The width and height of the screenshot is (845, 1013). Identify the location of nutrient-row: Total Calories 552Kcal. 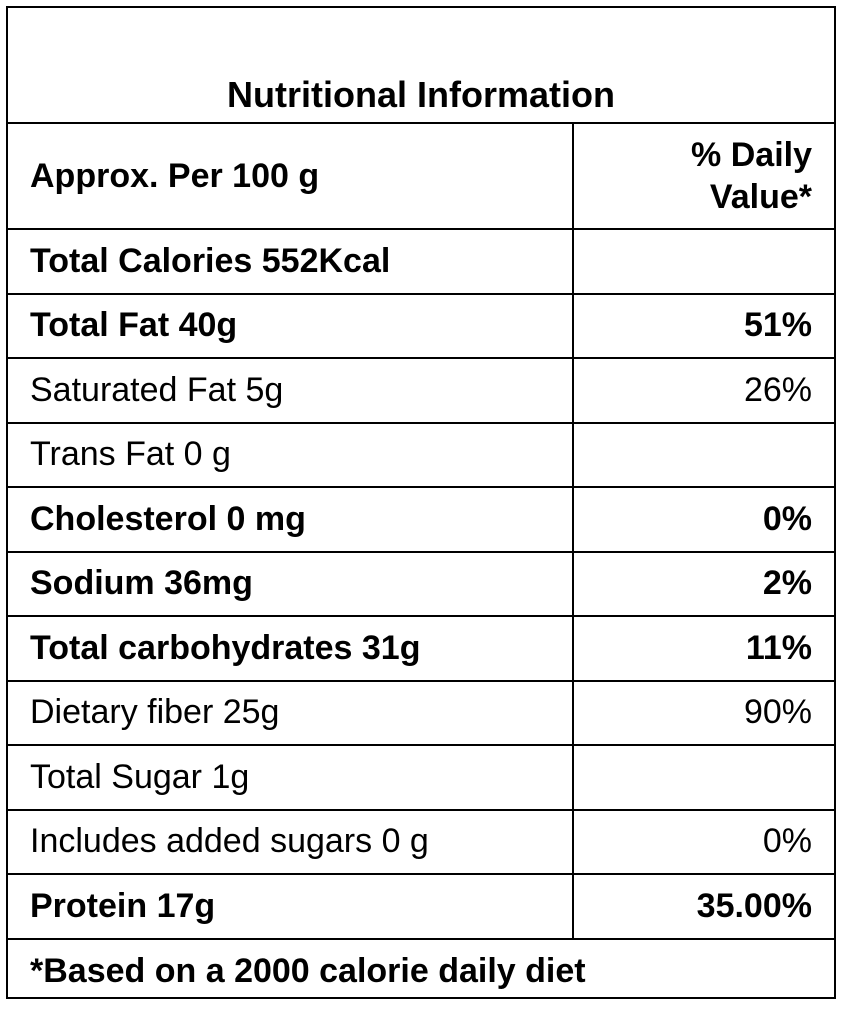
(421, 261).